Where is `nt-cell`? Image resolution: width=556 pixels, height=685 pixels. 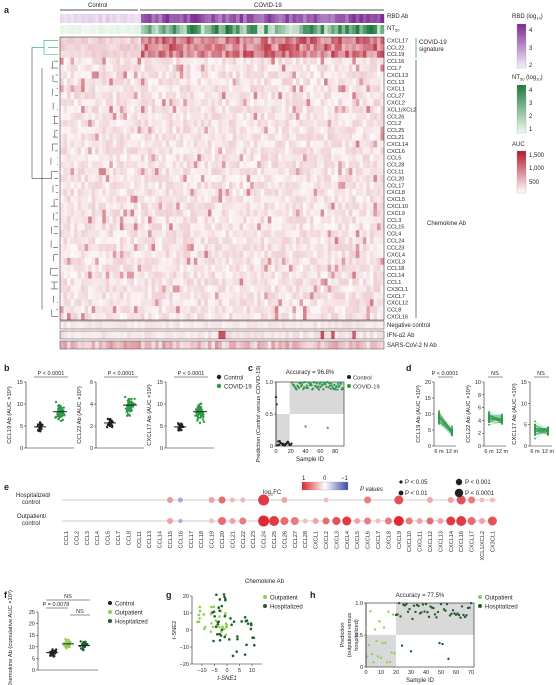 nt-cell is located at coordinates (224, 29).